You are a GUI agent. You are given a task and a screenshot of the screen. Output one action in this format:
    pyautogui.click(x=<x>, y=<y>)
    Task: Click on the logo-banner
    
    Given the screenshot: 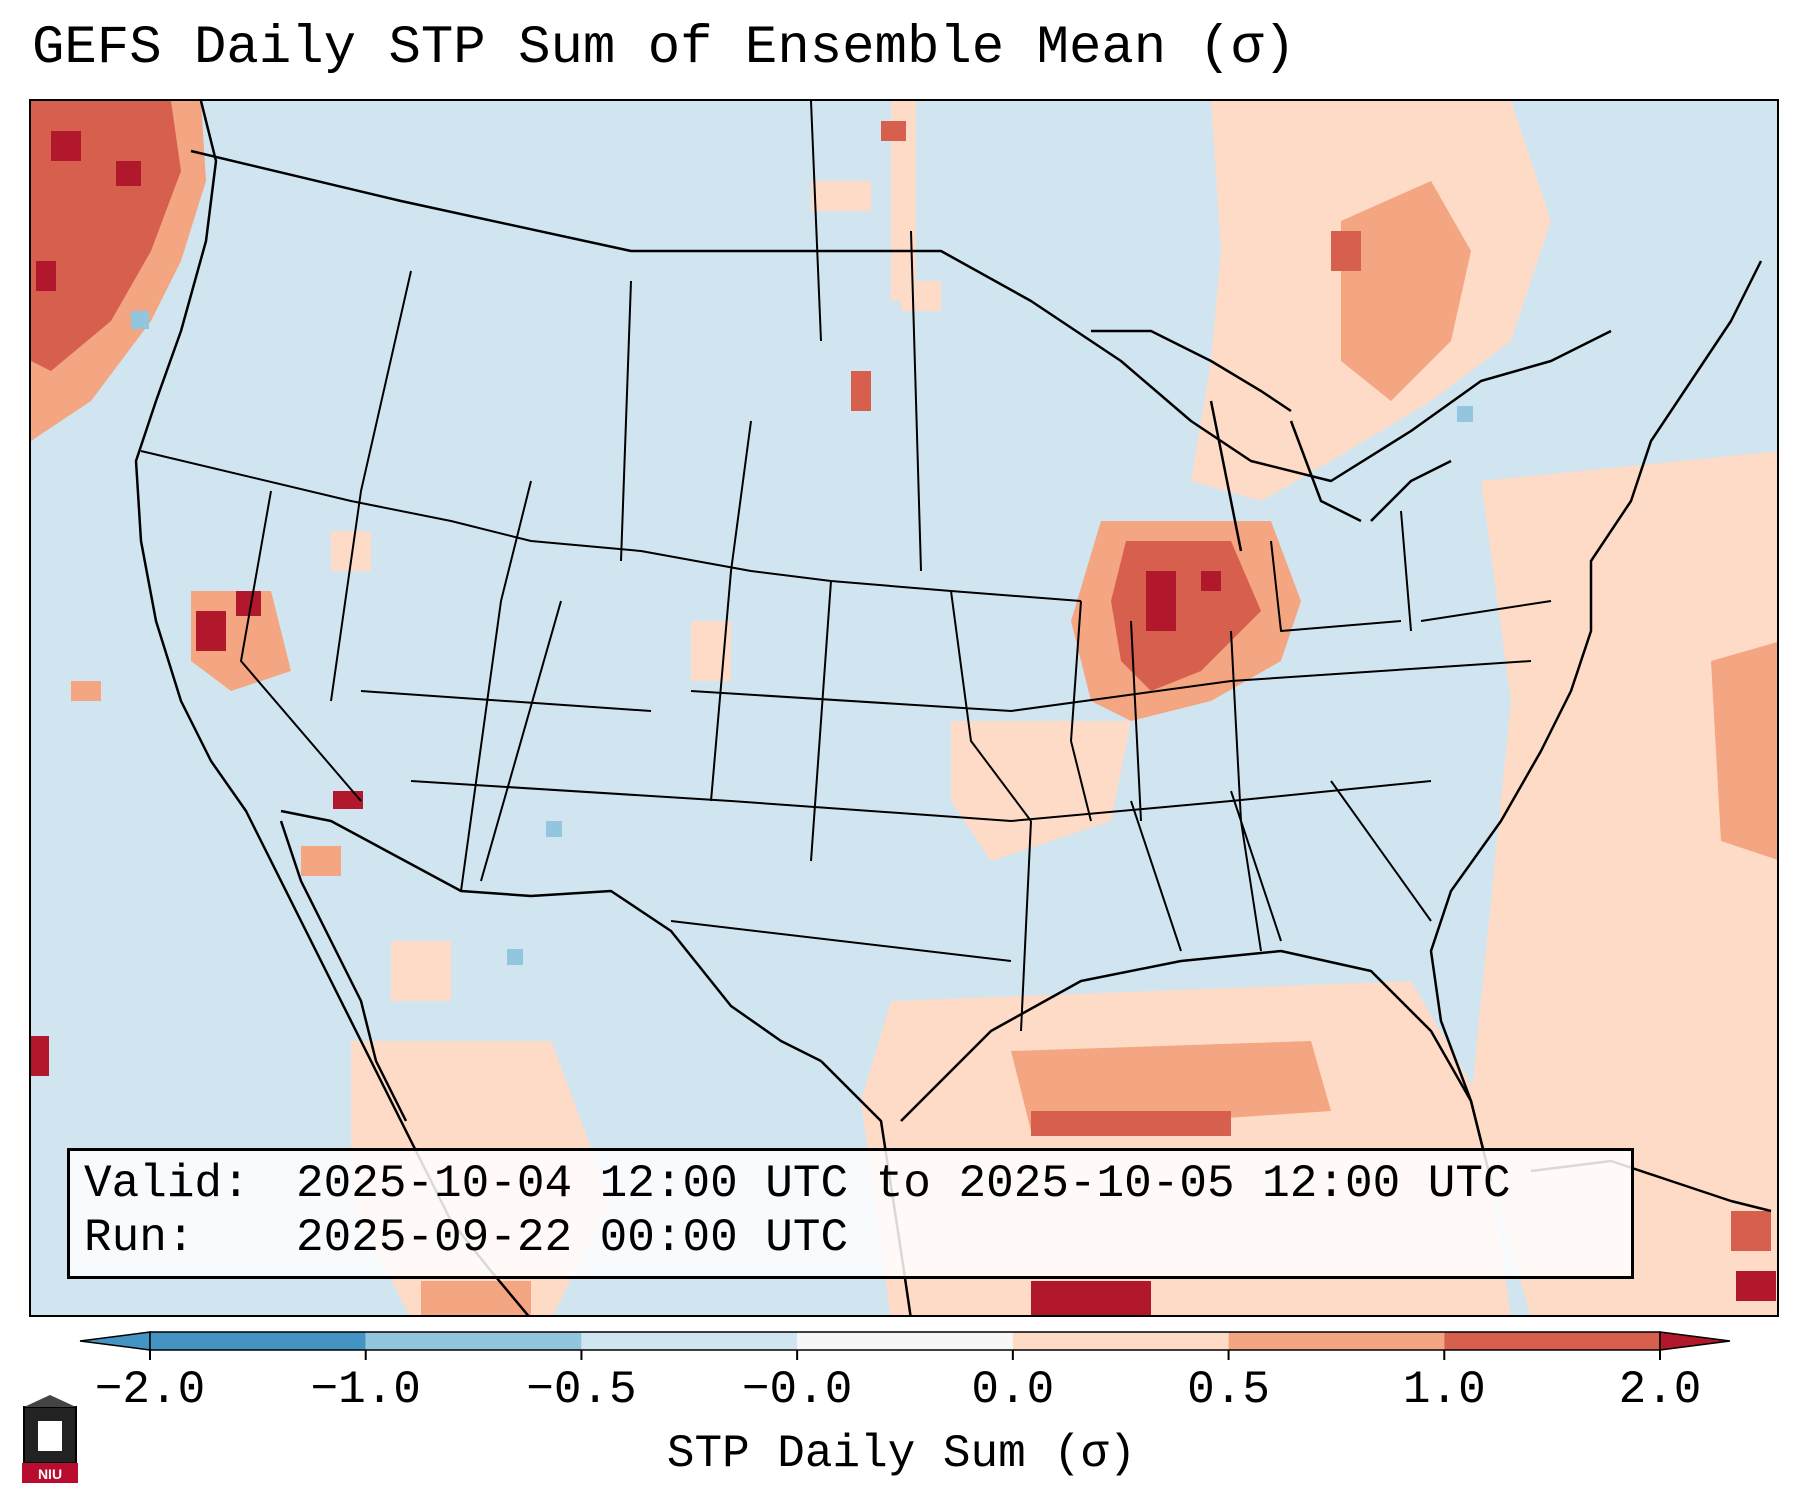 What is the action you would take?
    pyautogui.click(x=50, y=1473)
    